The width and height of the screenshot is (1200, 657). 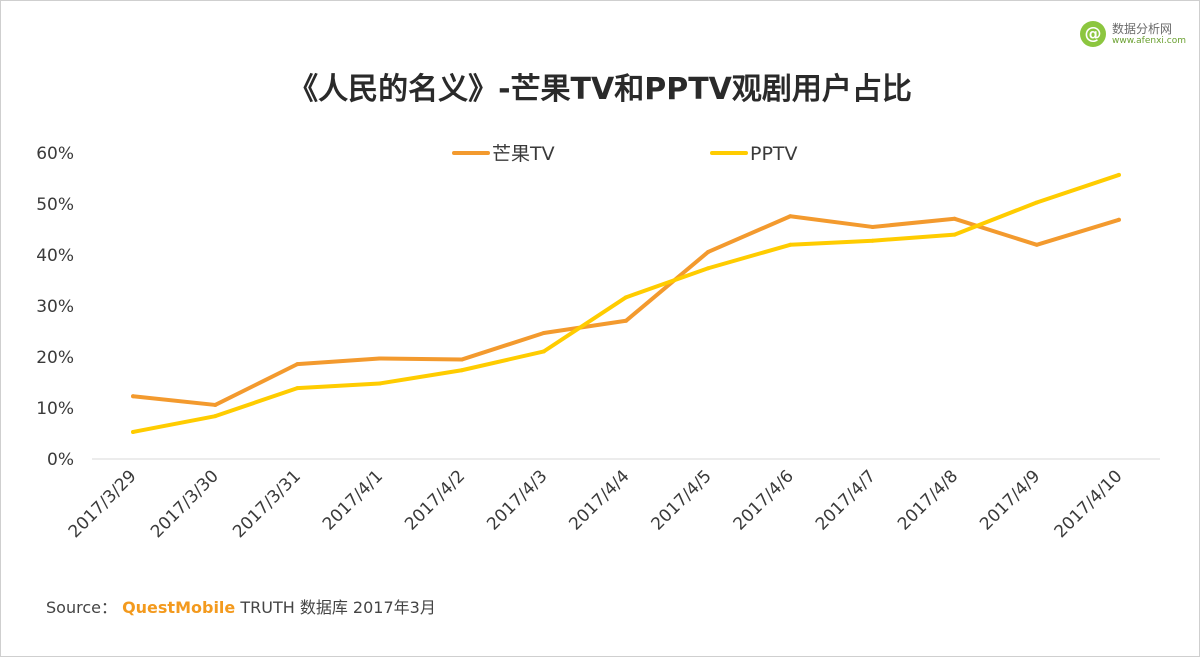 I want to click on legend-label: 芒果TV, so click(x=523, y=154).